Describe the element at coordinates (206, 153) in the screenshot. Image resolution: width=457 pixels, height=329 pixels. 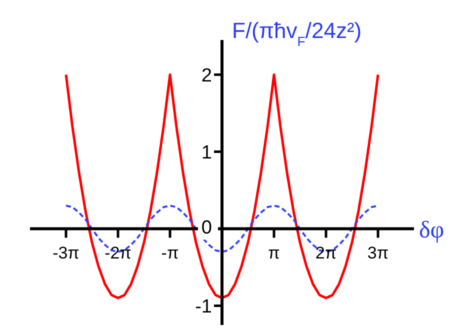
I see `y-tick-label: 1` at that location.